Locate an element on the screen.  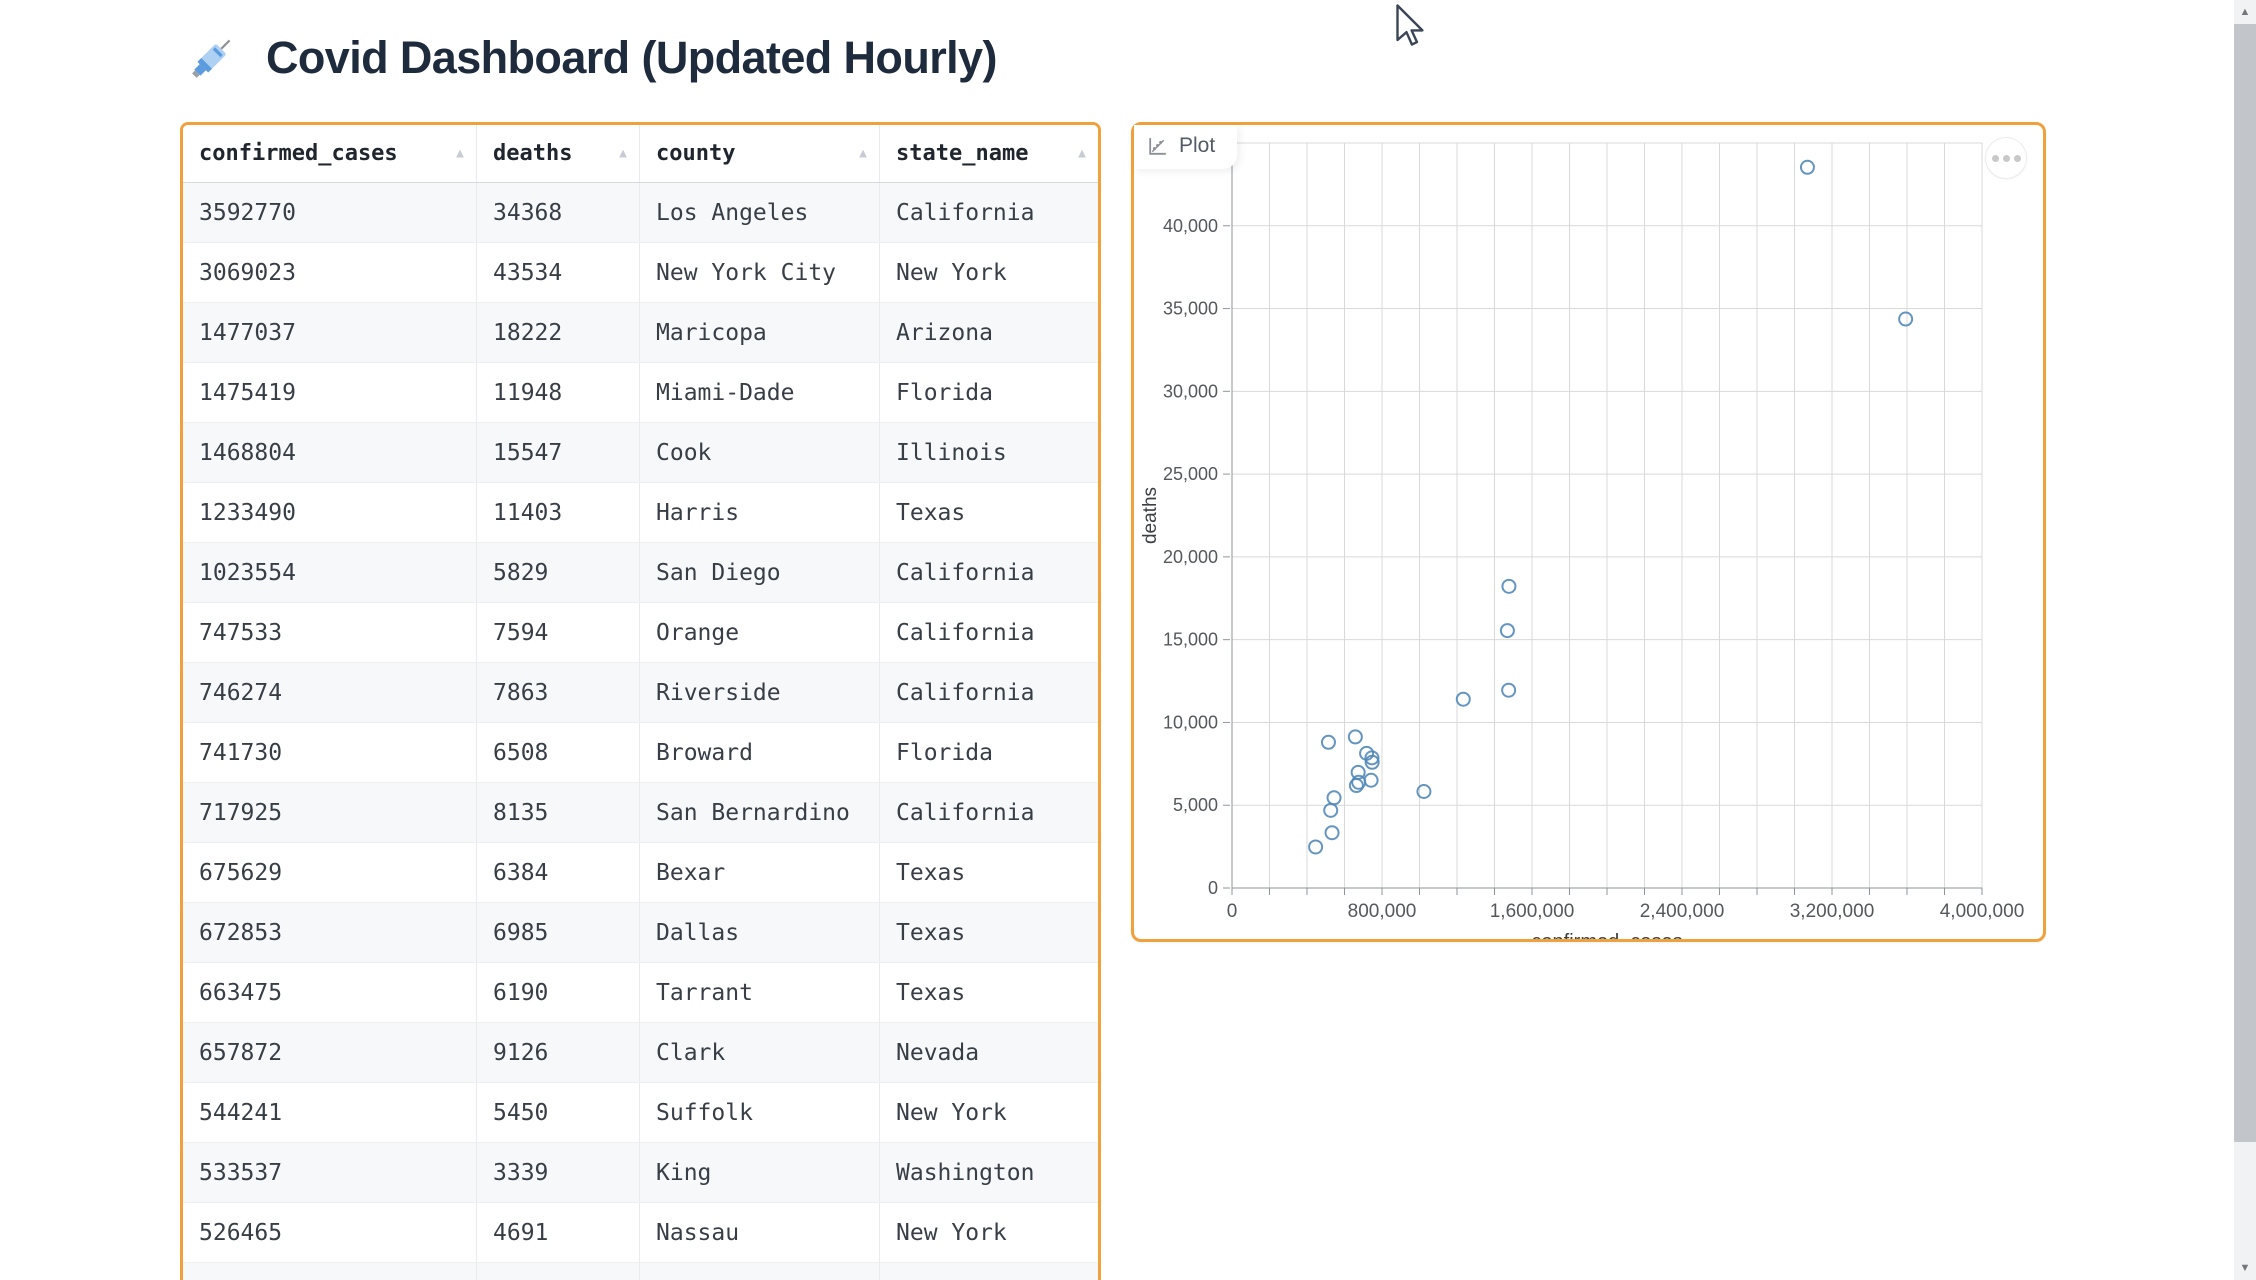
table-row: 1475419 11948 Miami-Dade Florida is located at coordinates (640, 393).